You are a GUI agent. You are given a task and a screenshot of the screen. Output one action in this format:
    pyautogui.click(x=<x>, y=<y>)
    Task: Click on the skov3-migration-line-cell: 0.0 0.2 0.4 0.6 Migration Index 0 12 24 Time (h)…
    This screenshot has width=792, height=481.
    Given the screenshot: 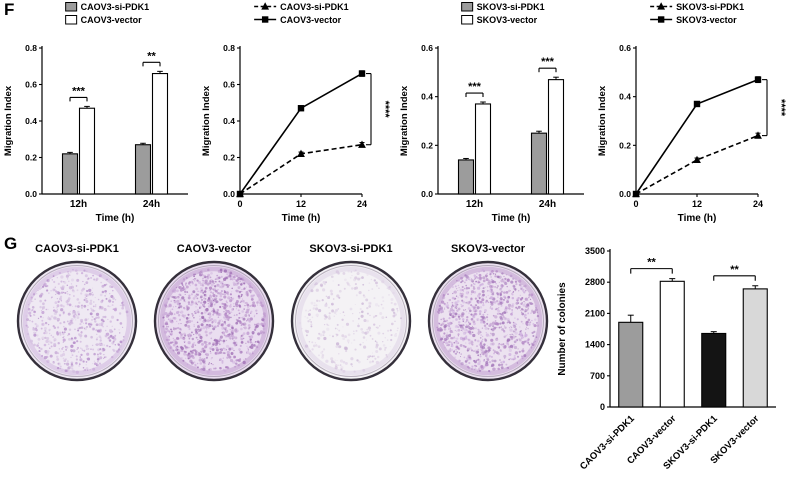 What is the action you would take?
    pyautogui.click(x=693, y=116)
    